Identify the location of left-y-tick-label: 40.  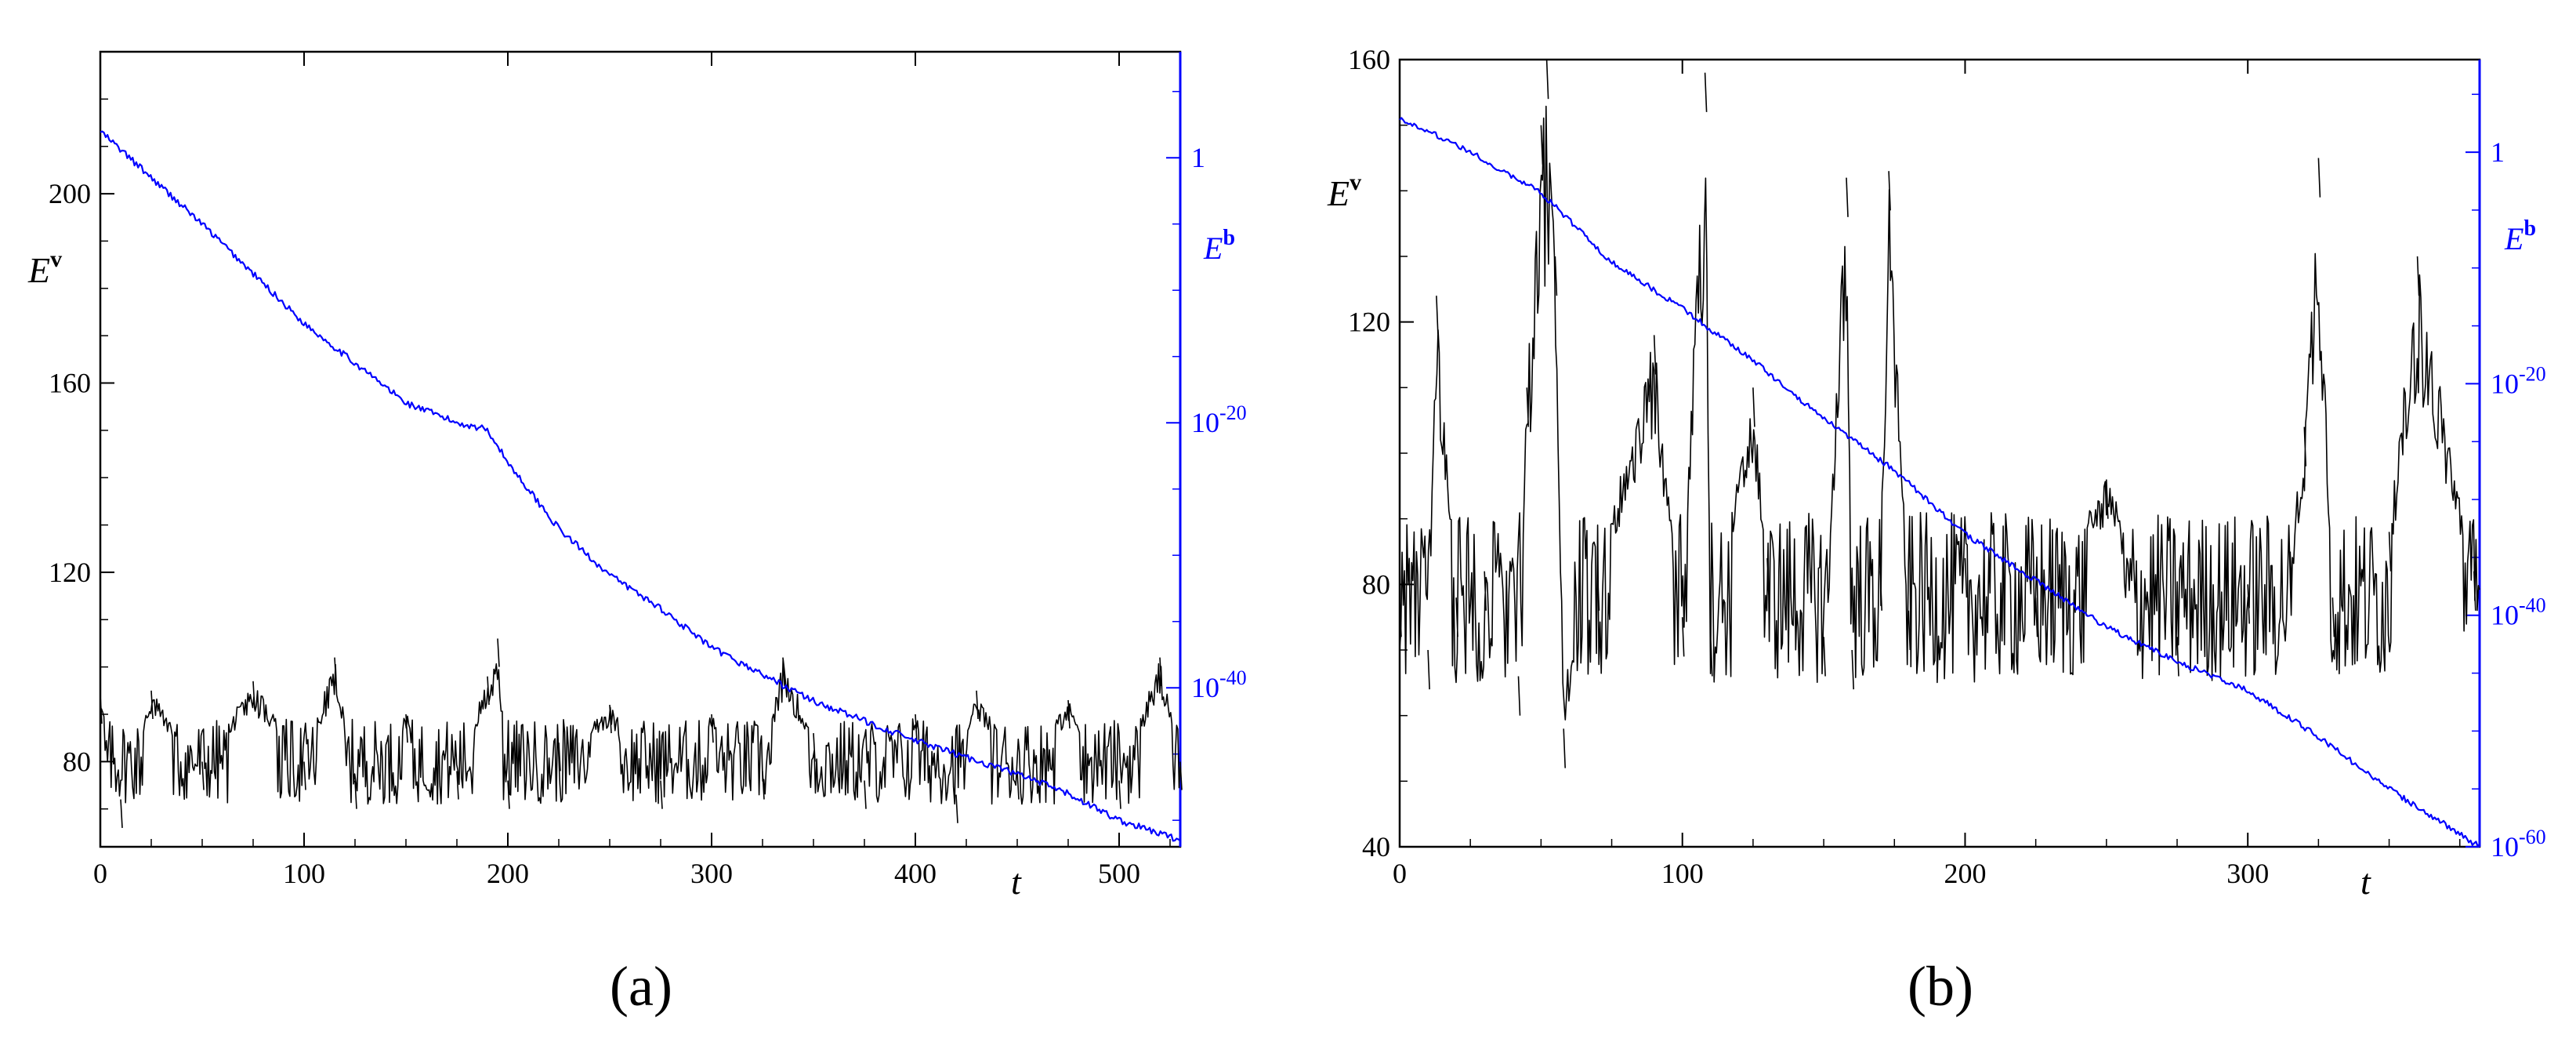
(1376, 846).